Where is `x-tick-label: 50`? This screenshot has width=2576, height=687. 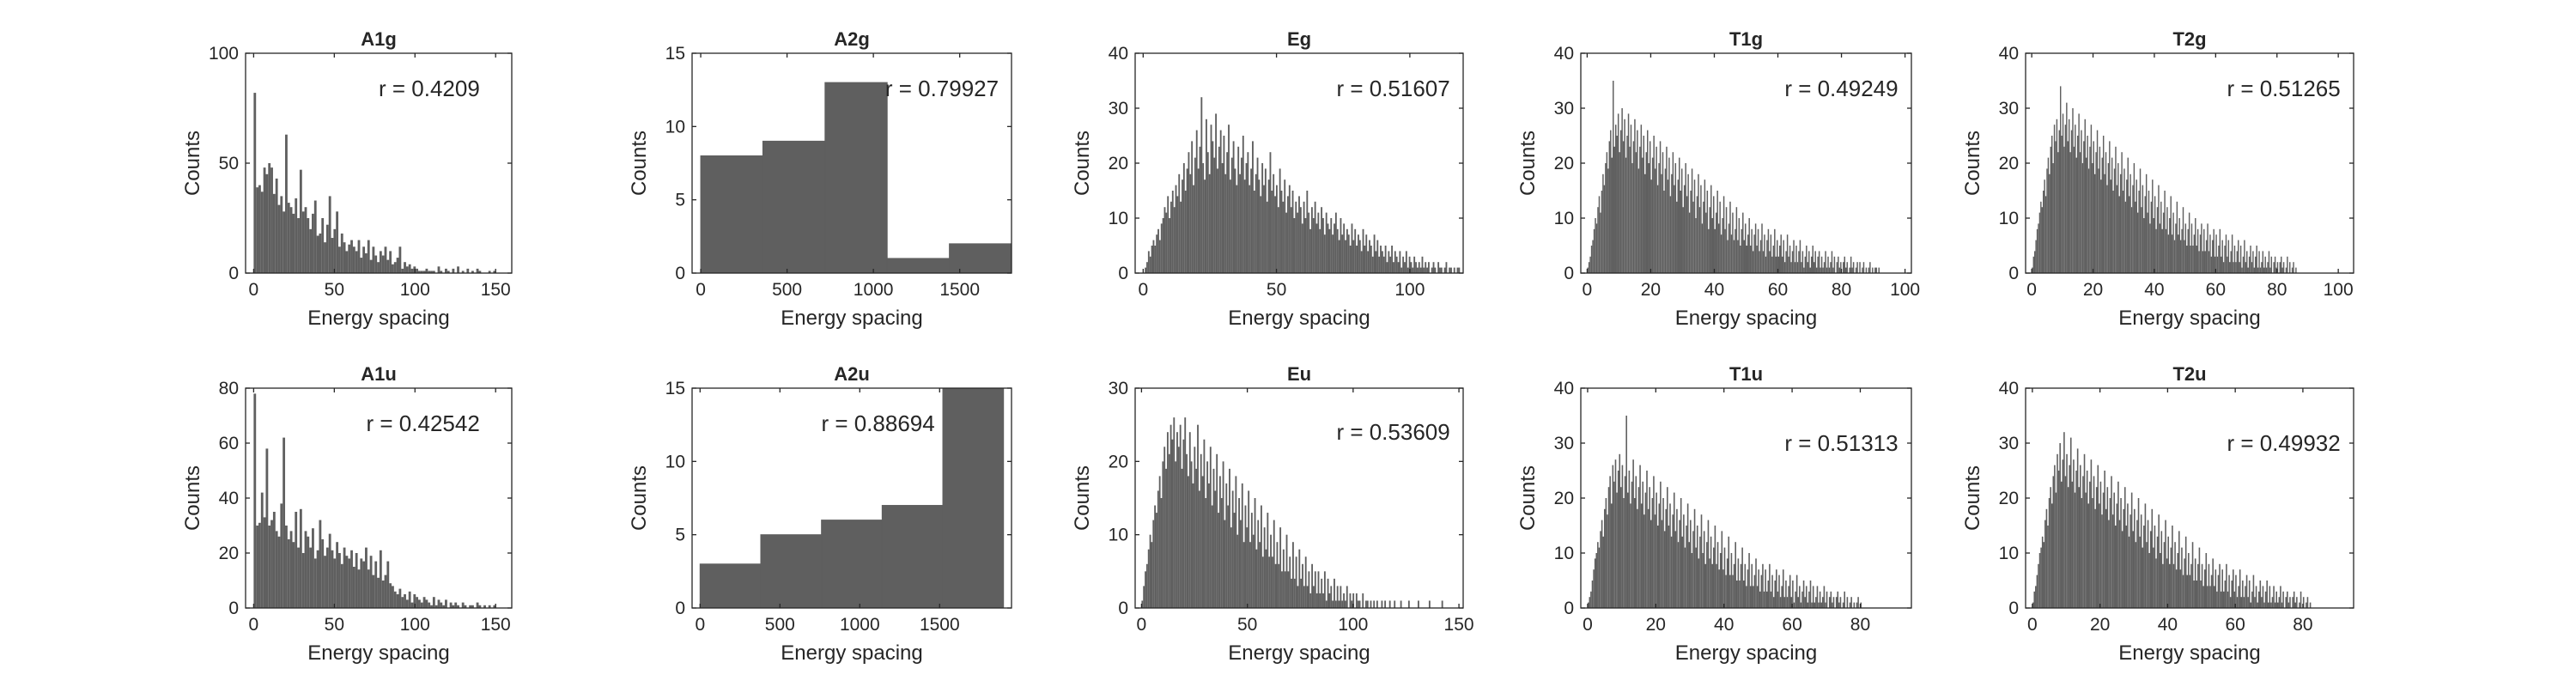 x-tick-label: 50 is located at coordinates (334, 625).